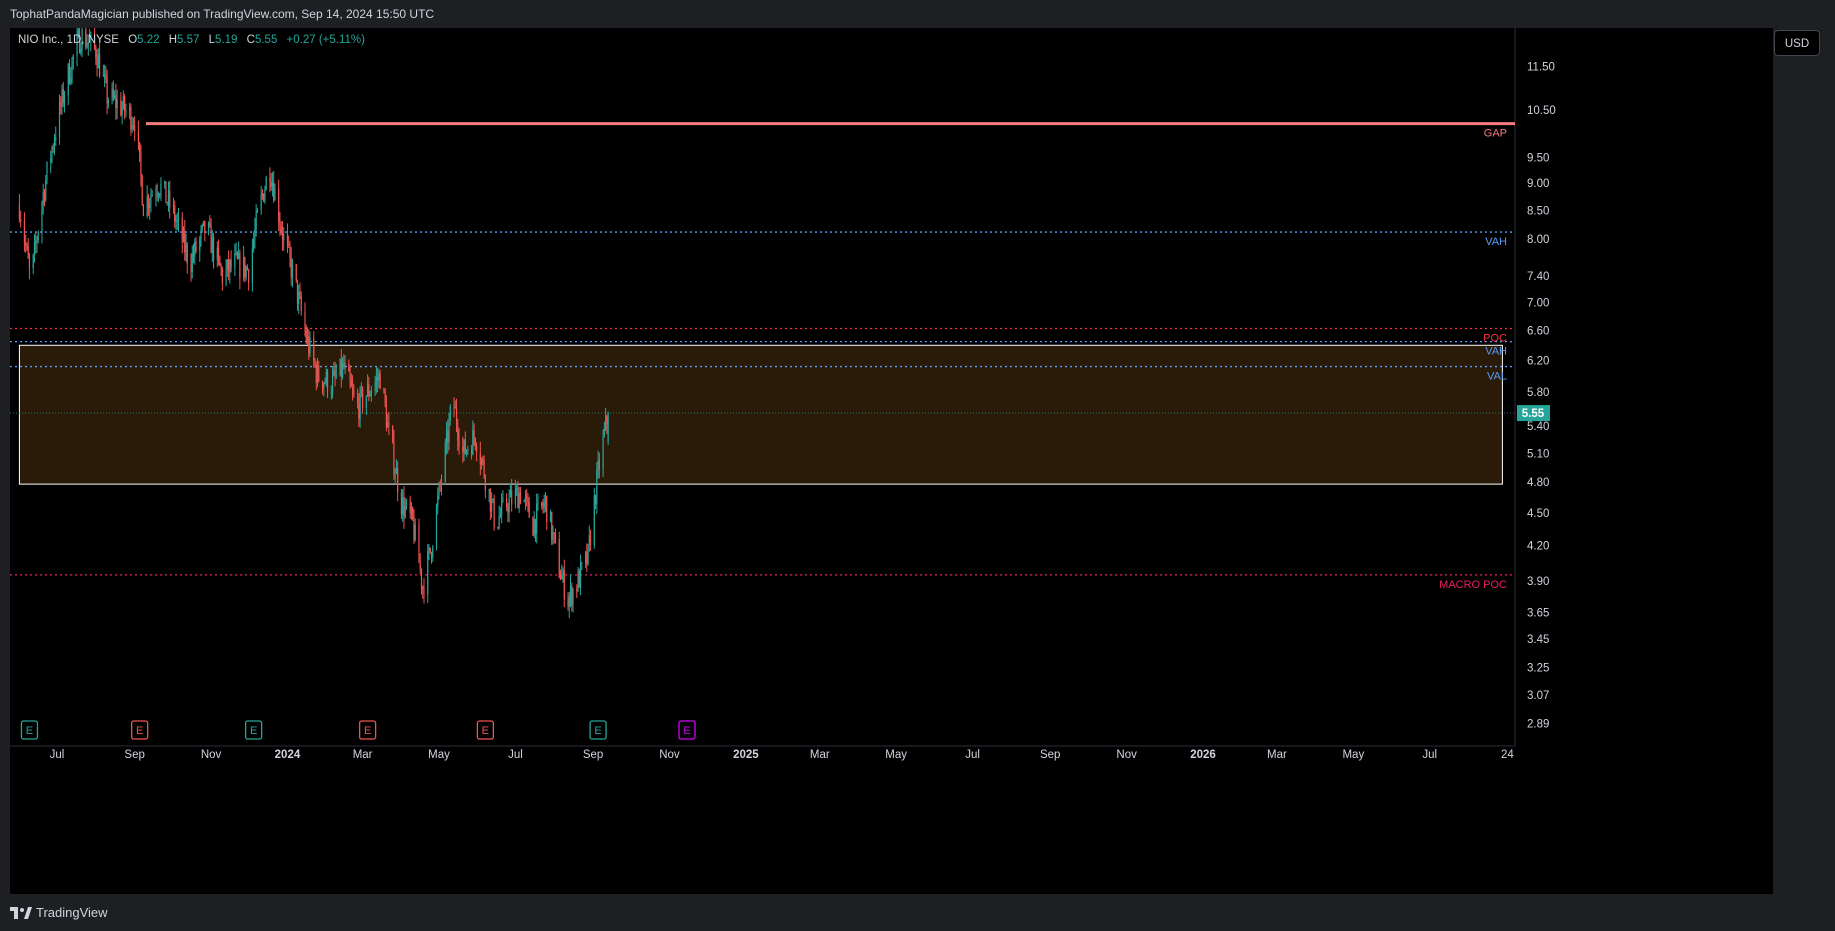 Image resolution: width=1835 pixels, height=931 pixels. Describe the element at coordinates (1538, 332) in the screenshot. I see `price-tick: 6.60` at that location.